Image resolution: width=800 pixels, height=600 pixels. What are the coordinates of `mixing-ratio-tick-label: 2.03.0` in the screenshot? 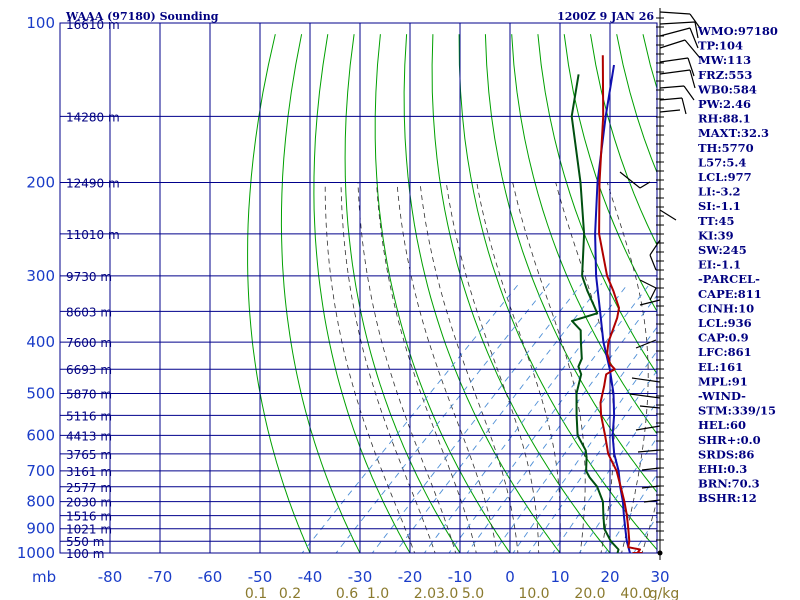 It's located at (436, 593).